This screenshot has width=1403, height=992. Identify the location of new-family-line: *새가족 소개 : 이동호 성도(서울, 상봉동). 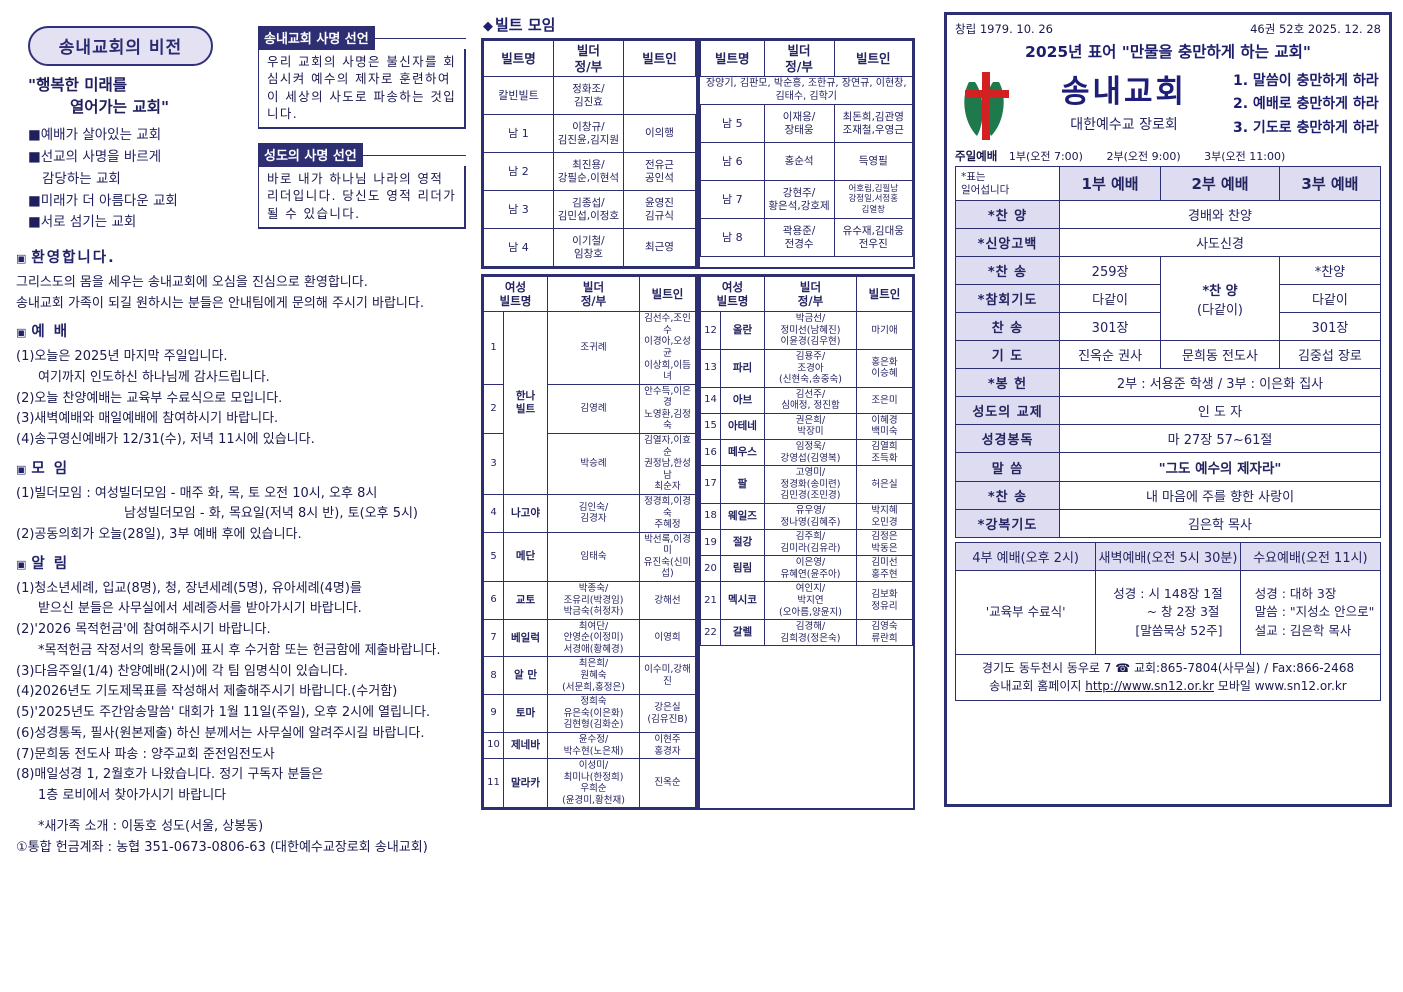
(151, 826).